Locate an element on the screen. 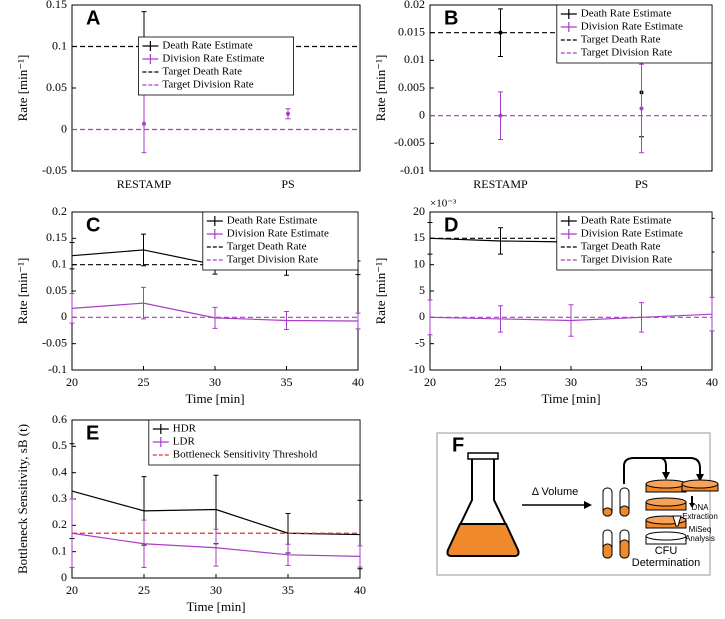 Image resolution: width=725 pixels, height=619 pixels. tube-icon is located at coordinates (677, 521).